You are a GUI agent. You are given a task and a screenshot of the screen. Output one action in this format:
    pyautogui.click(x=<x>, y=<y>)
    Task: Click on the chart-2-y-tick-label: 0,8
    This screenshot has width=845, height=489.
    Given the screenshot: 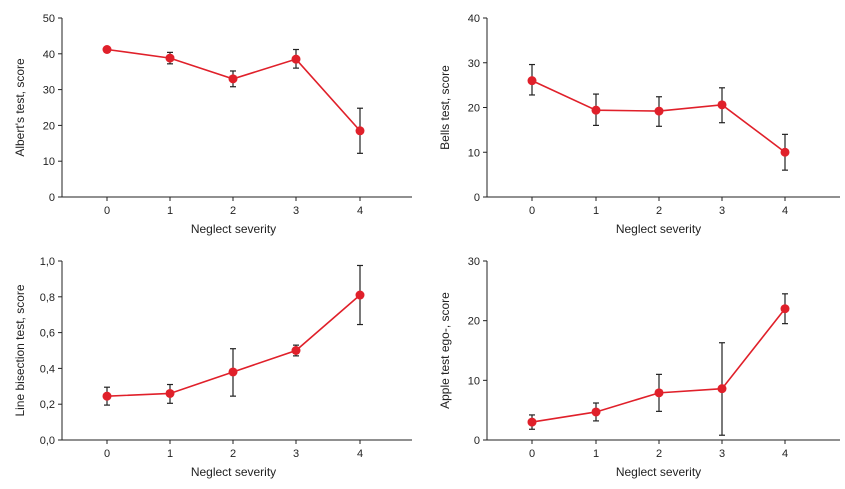 What is the action you would take?
    pyautogui.click(x=47, y=298)
    